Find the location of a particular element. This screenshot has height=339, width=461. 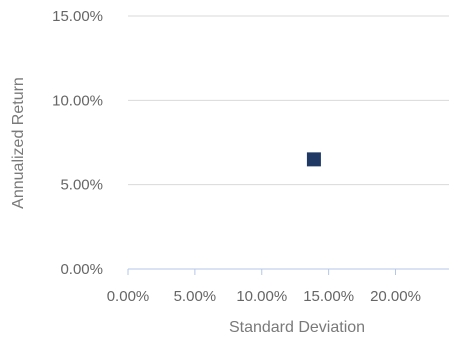

y-tick-label-0: 0.00% is located at coordinates (81, 269).